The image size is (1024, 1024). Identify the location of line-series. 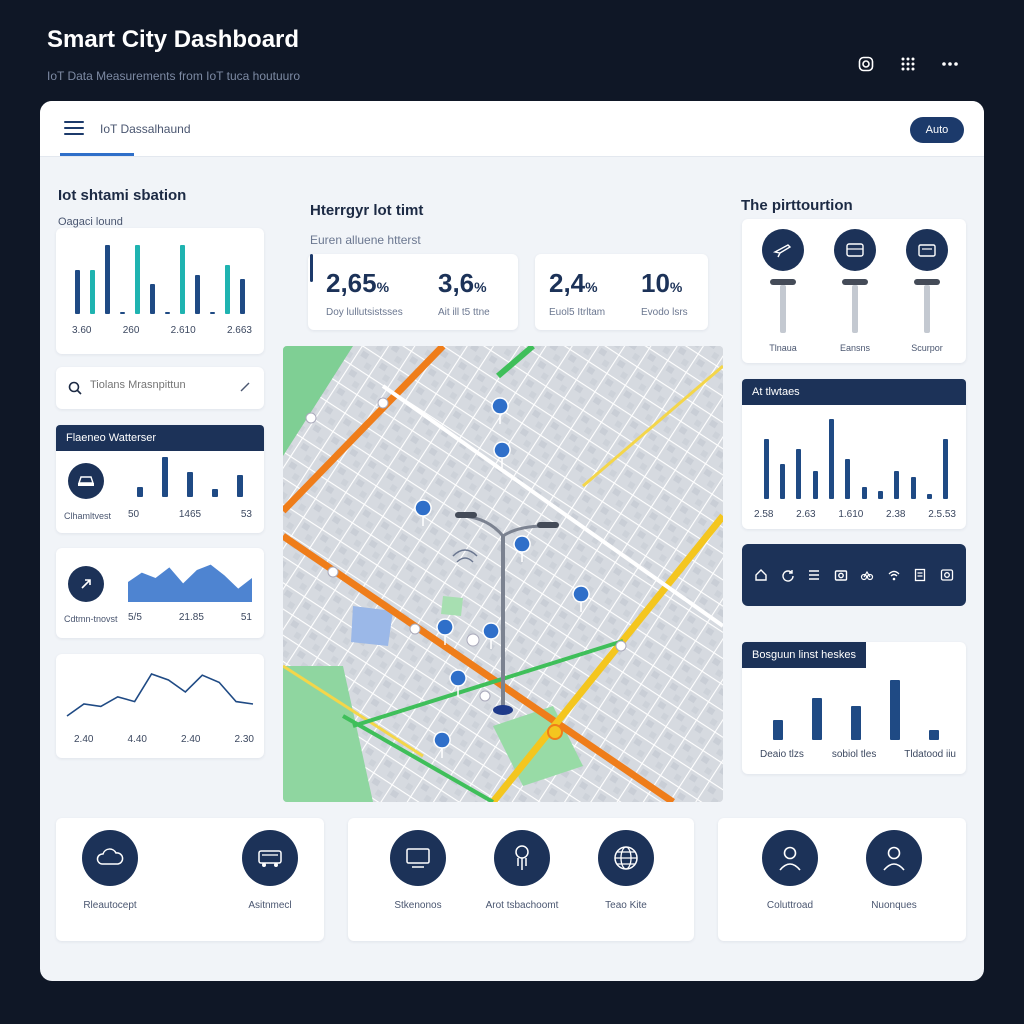
(160, 695).